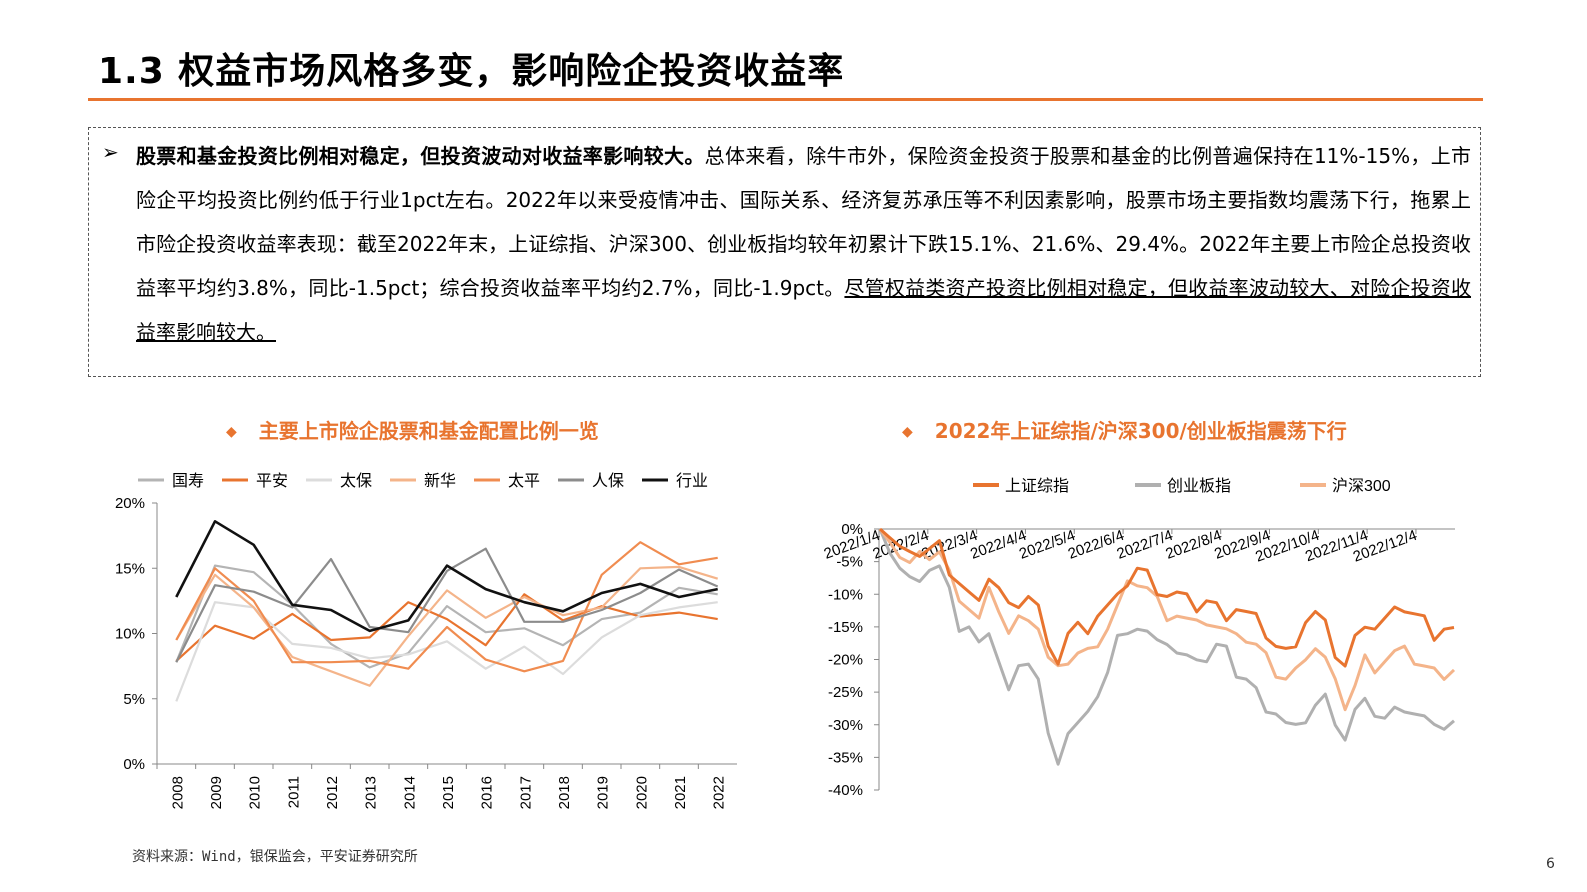 This screenshot has height=892, width=1587. Describe the element at coordinates (719, 792) in the screenshot. I see `x-tick-label-14: 2022` at that location.